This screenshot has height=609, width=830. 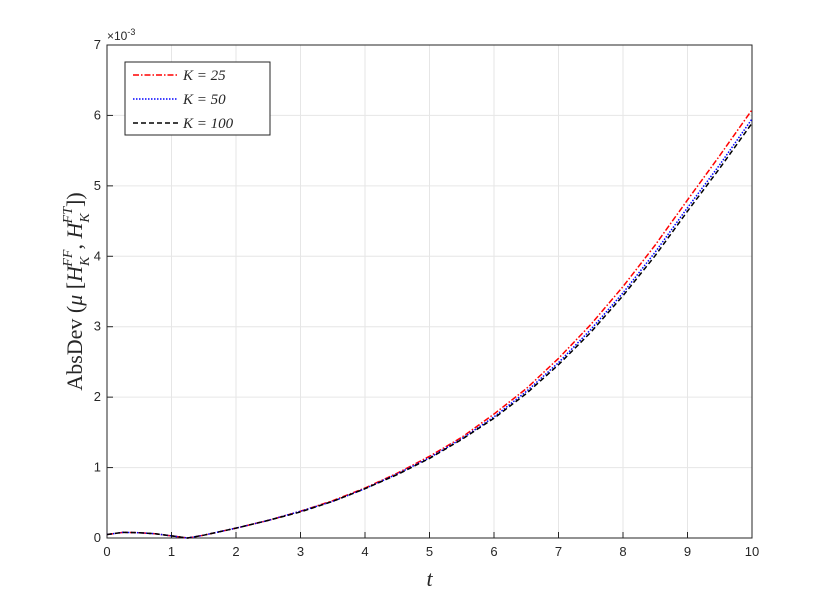 I want to click on y-tick-label: 6, so click(x=97, y=114).